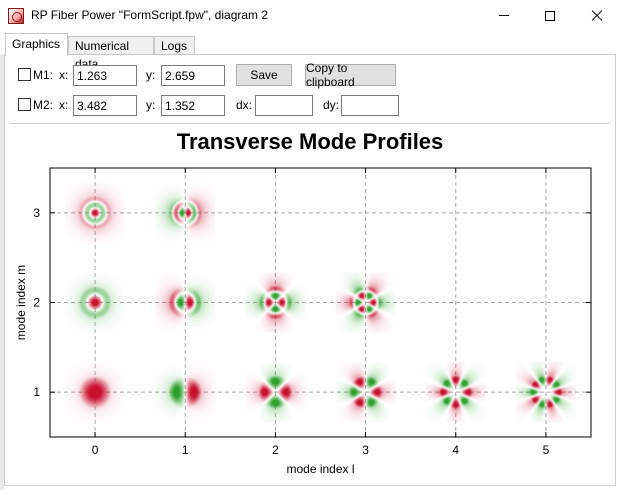  I want to click on mode-profile-l1-m1, so click(185, 392).